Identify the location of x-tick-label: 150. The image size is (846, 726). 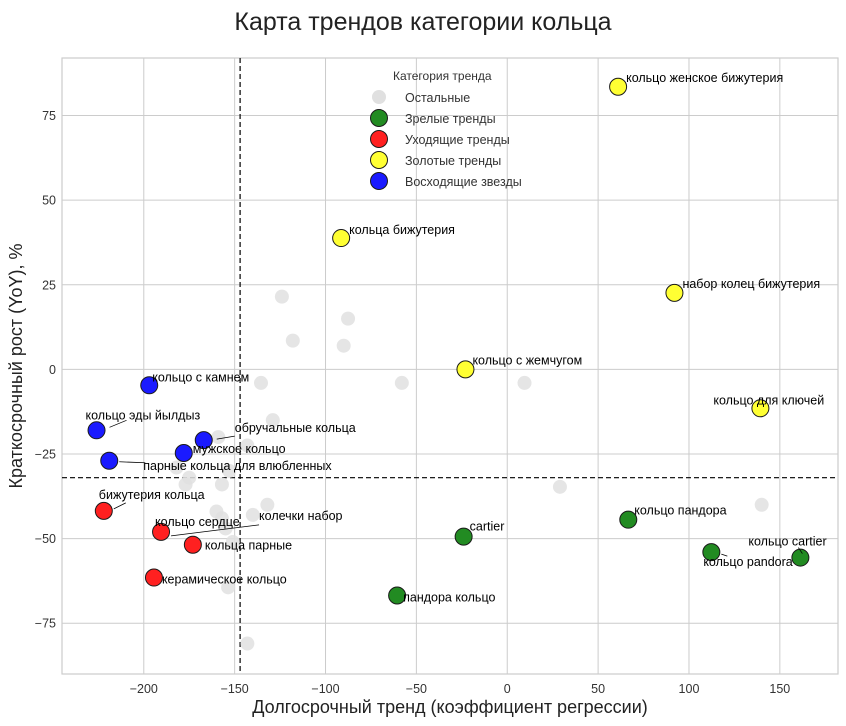
(779, 689).